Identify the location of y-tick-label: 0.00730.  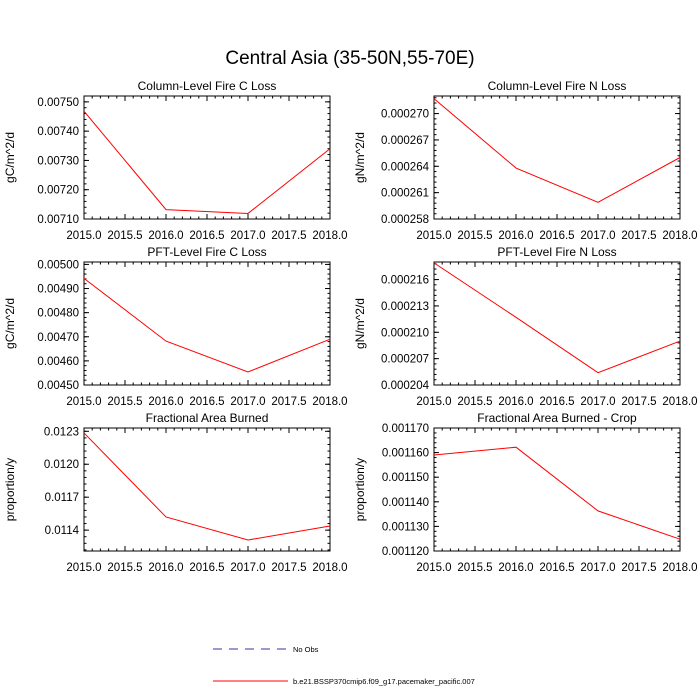
(58, 161).